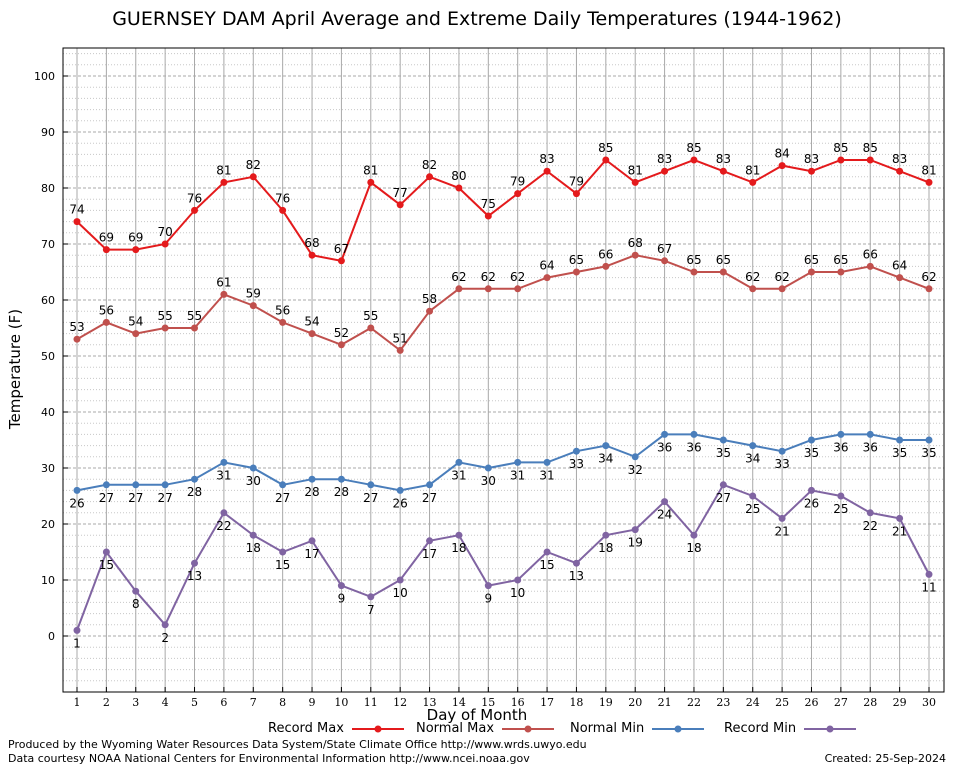  Describe the element at coordinates (429, 165) in the screenshot. I see `data-label: 82` at that location.